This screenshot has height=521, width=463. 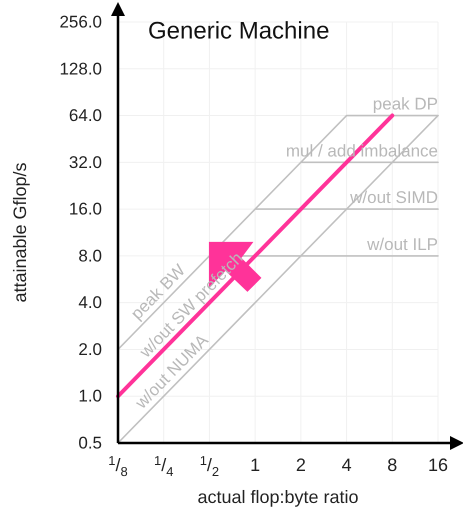 I want to click on x-tick-label: 2, so click(x=301, y=465).